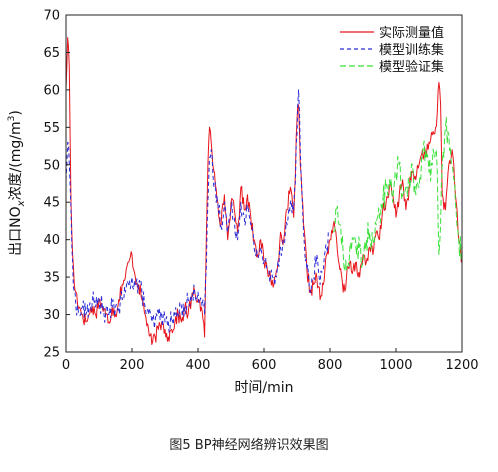  I want to click on y-tick-label: 30, so click(51, 315).